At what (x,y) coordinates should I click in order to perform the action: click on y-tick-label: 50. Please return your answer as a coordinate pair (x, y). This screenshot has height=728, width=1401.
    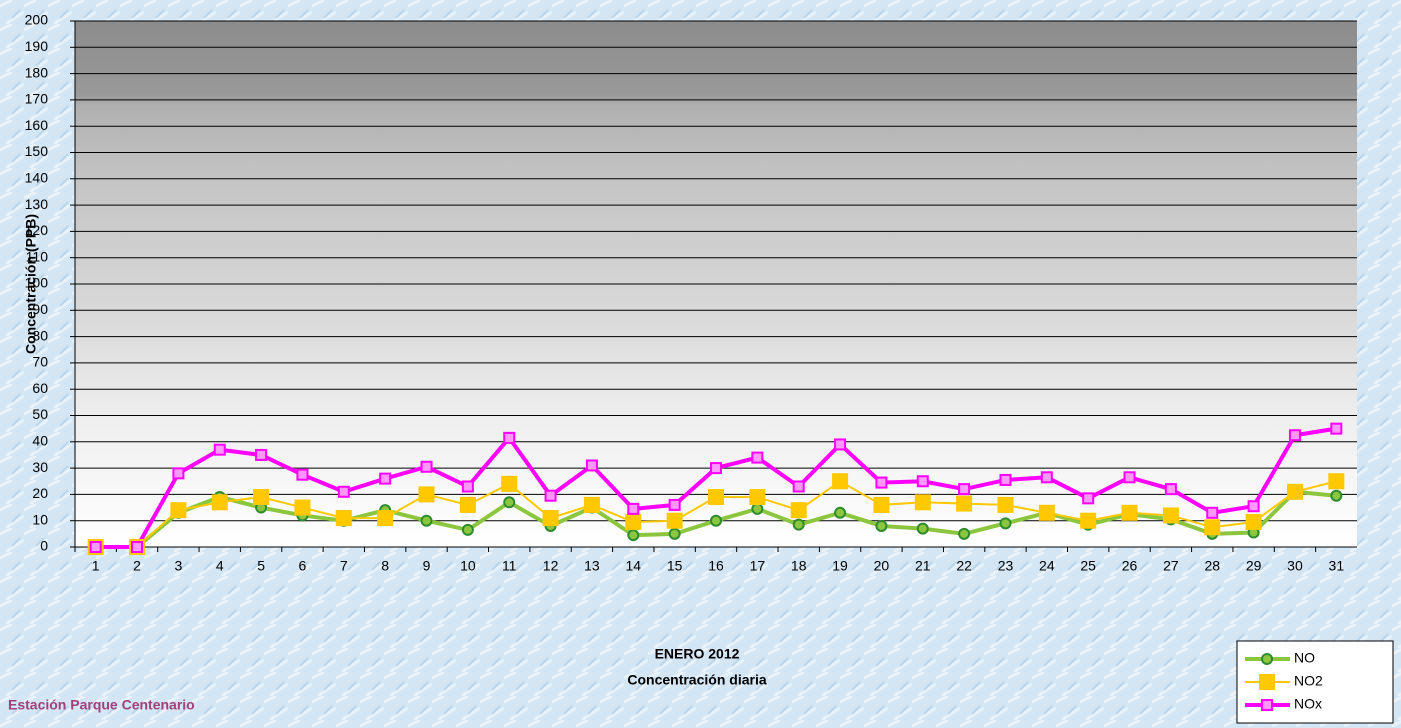
    Looking at the image, I should click on (40, 414).